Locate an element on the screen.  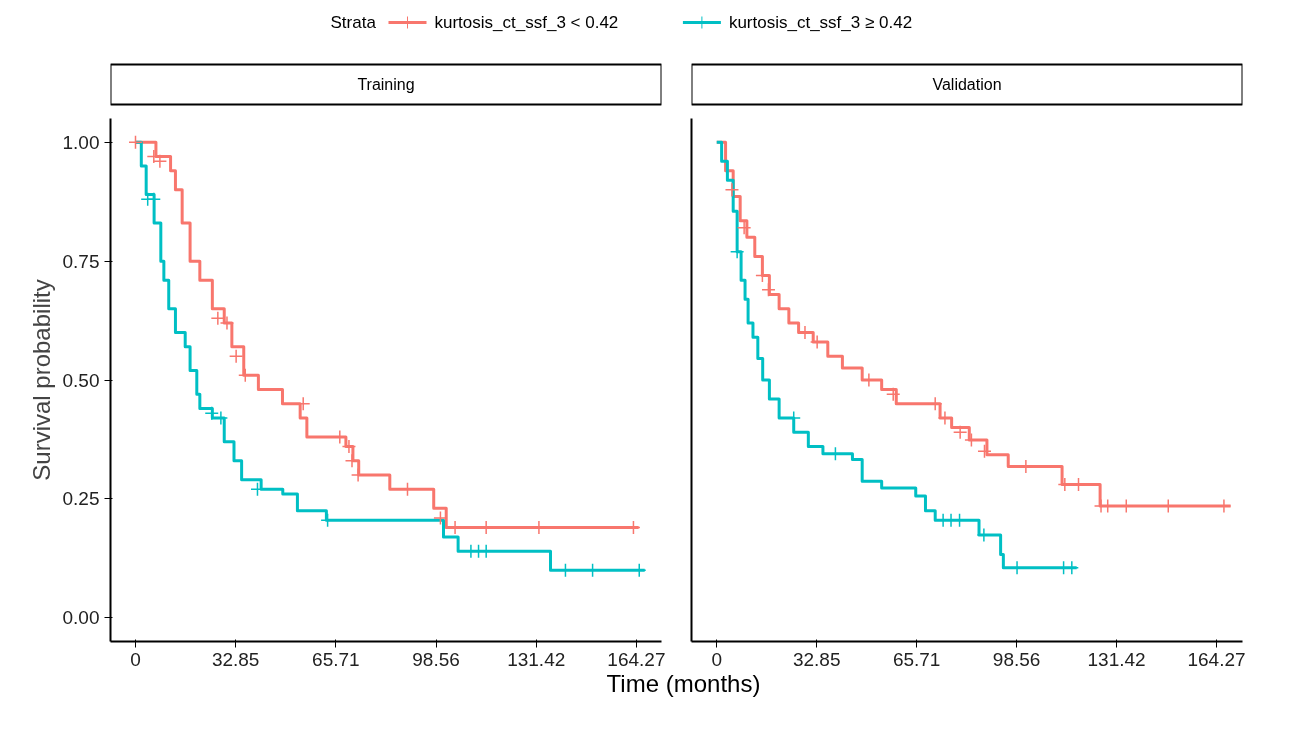
legend-label: kurtosis_ct_ssf_3 < 0.42 is located at coordinates (526, 22).